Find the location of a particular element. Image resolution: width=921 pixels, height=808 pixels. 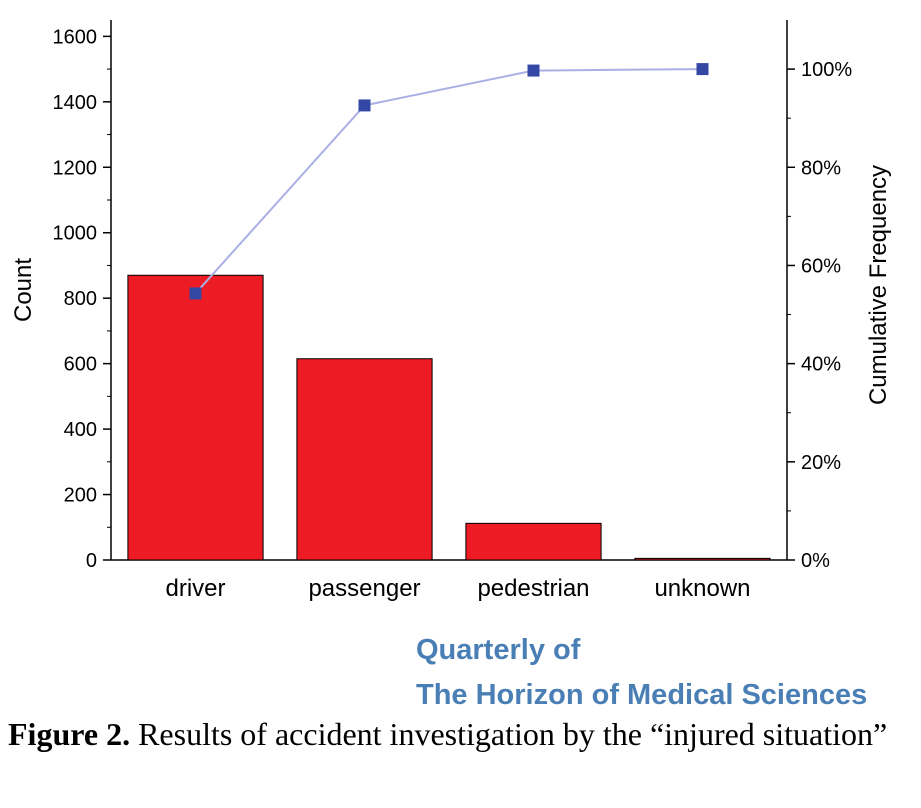

x-tick-label-pedestrian: pedestrian is located at coordinates (533, 588).